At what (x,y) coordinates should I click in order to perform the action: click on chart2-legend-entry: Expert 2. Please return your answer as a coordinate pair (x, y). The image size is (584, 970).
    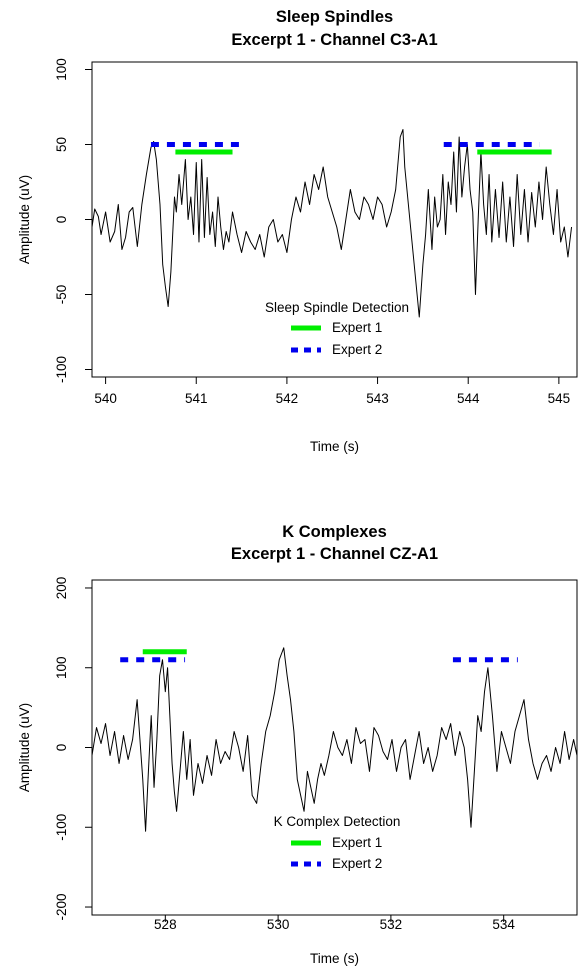
    Looking at the image, I should click on (357, 863).